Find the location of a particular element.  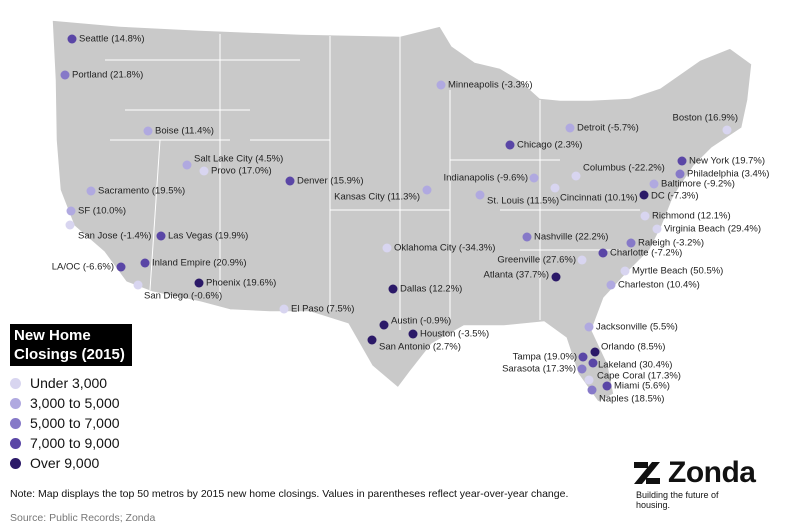

legend-item: 3,000 to 5,000 is located at coordinates (65, 403).